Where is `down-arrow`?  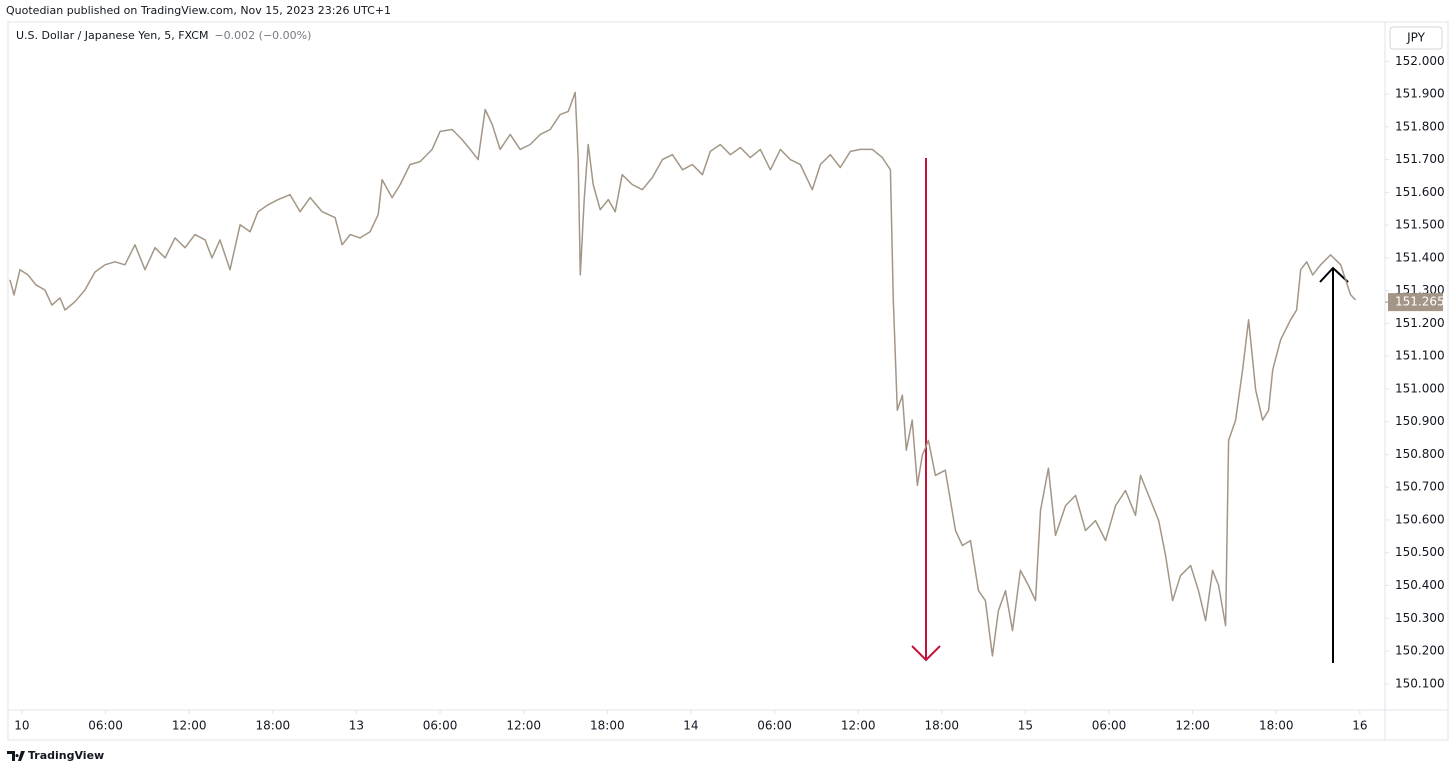 down-arrow is located at coordinates (926, 410).